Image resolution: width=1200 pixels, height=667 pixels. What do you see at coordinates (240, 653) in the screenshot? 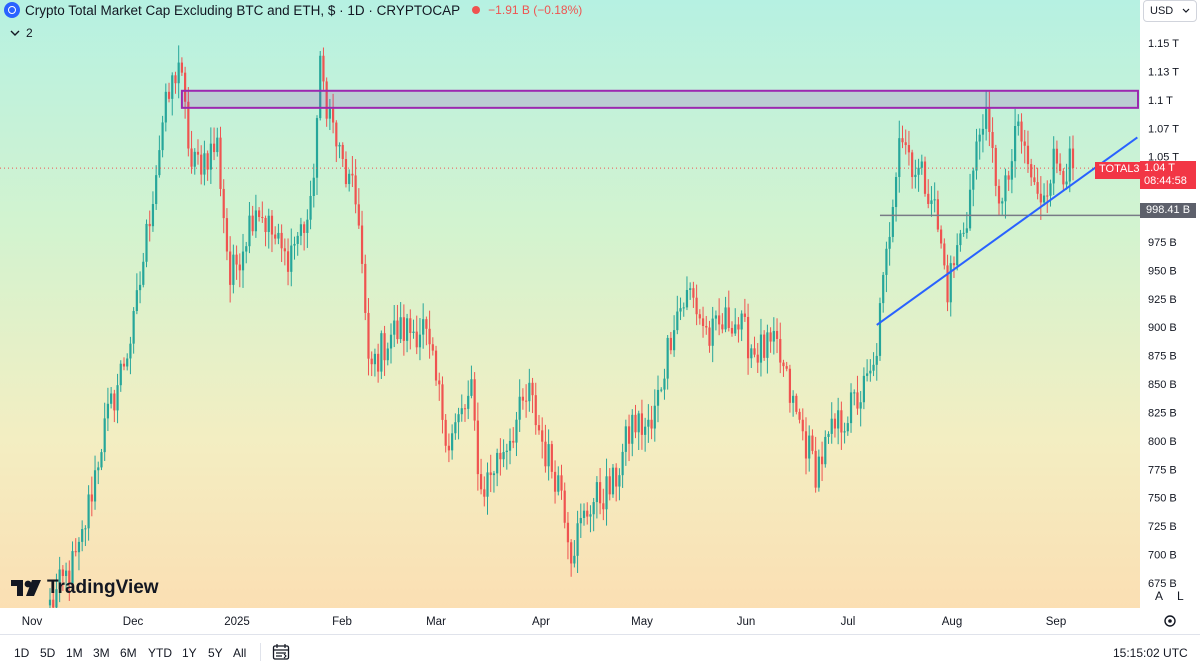
I see `range-all: All` at bounding box center [240, 653].